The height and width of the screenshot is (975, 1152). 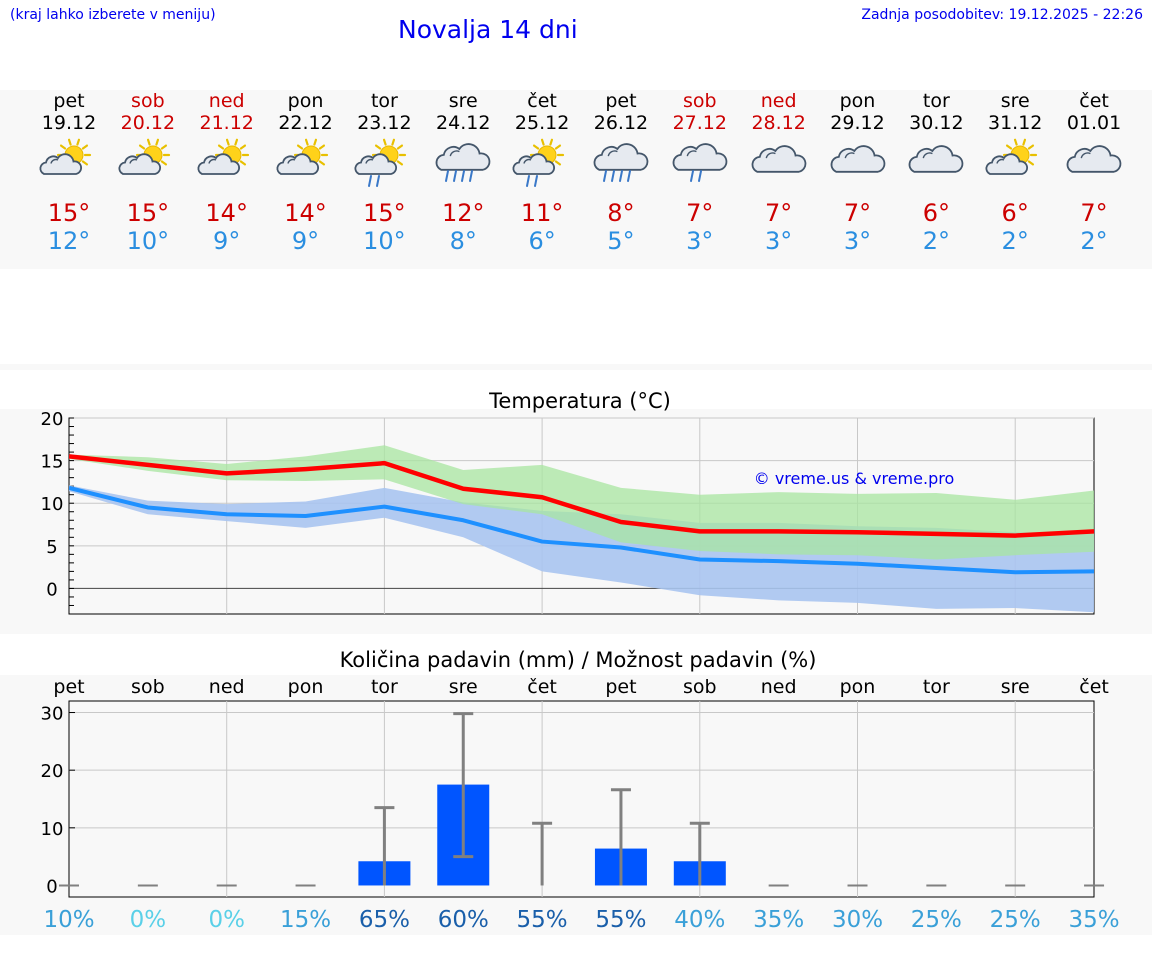 I want to click on day-date: 31.12, so click(x=1015, y=123).